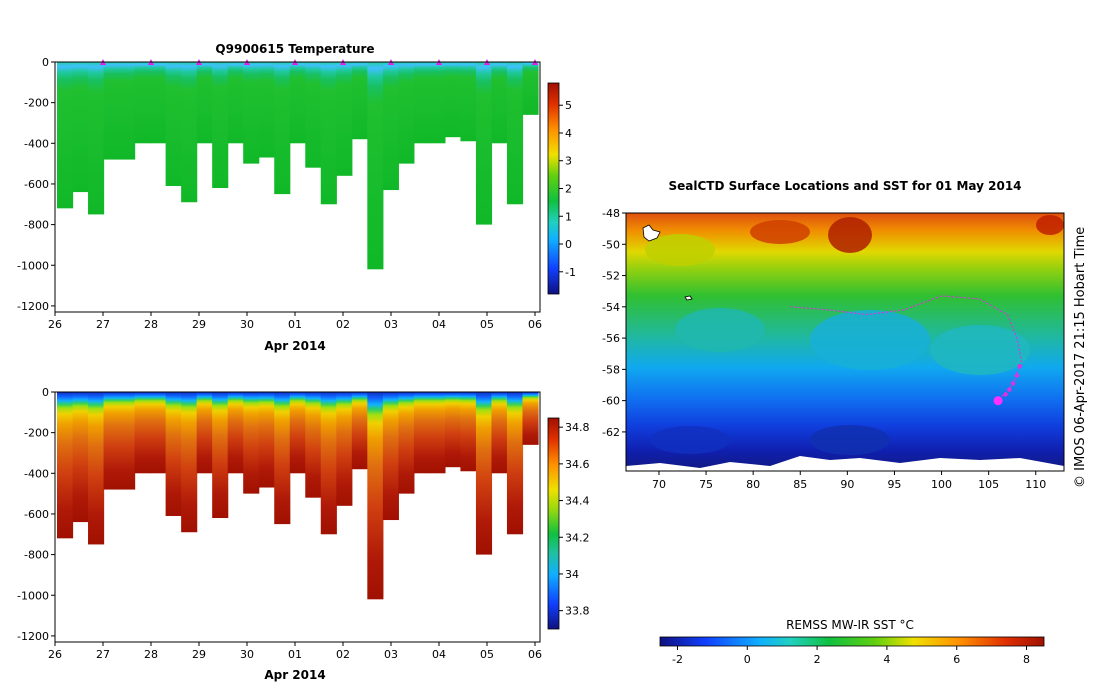  Describe the element at coordinates (852, 641) in the screenshot. I see `sst-colorbar` at that location.